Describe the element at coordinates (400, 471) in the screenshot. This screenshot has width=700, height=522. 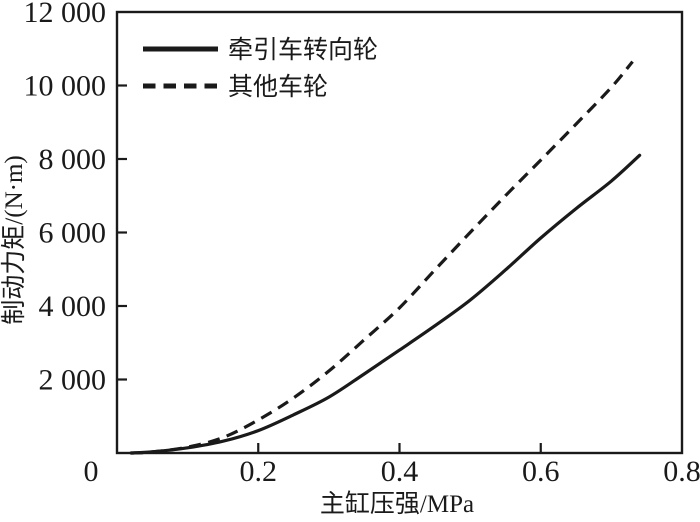
I see `x-tick-label: 0.4` at that location.